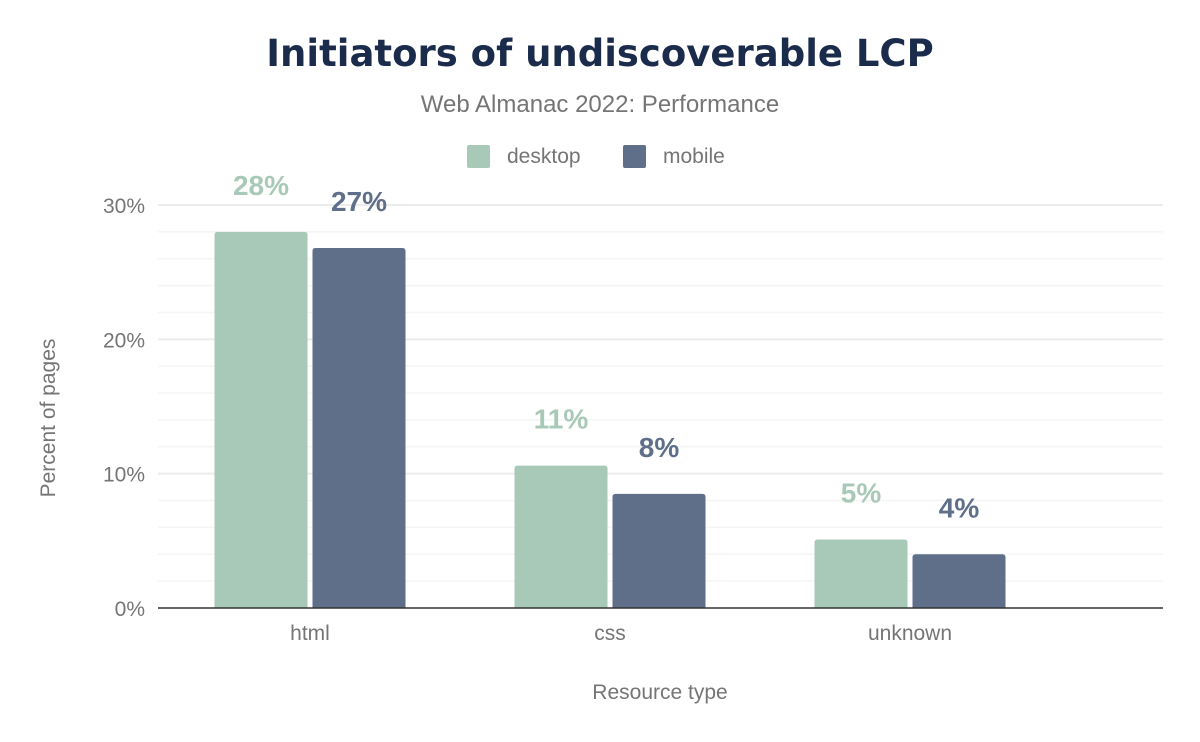  I want to click on x-tick-label-css: css, so click(610, 633).